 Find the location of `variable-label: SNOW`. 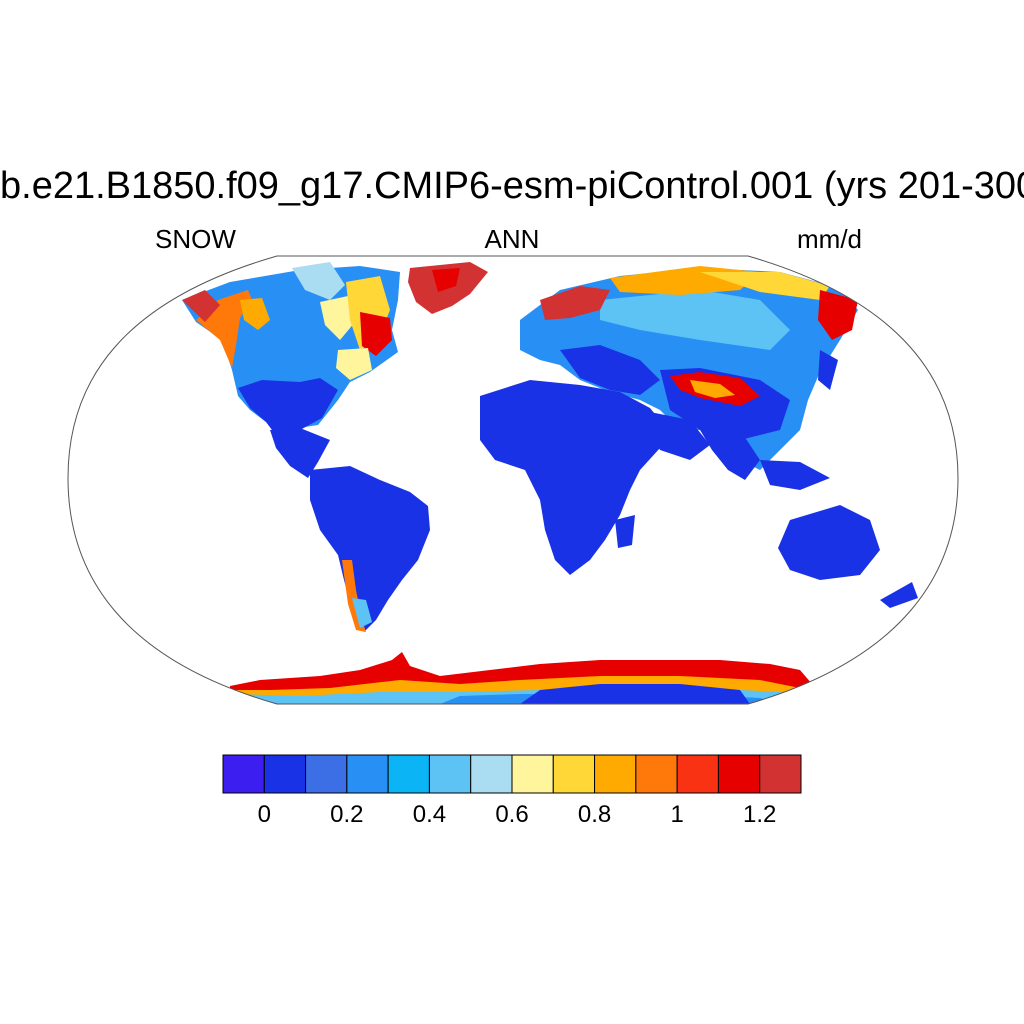

variable-label: SNOW is located at coordinates (195, 239).